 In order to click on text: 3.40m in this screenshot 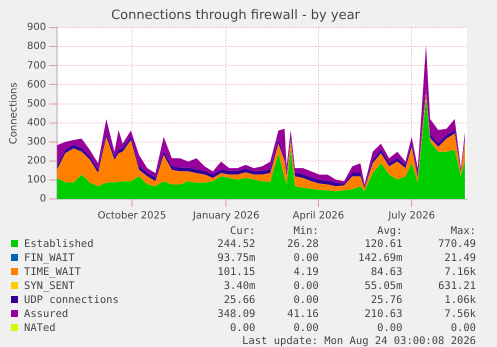, I will do `click(239, 286)`.